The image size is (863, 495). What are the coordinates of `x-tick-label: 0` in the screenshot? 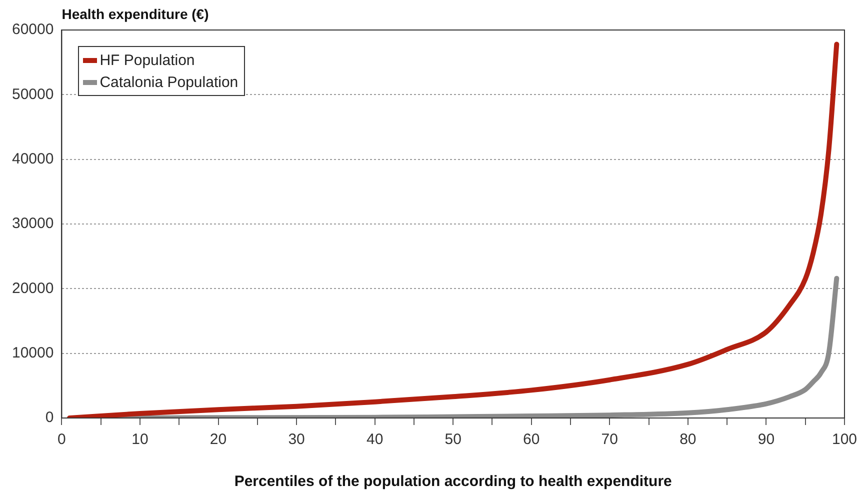 It's located at (62, 439).